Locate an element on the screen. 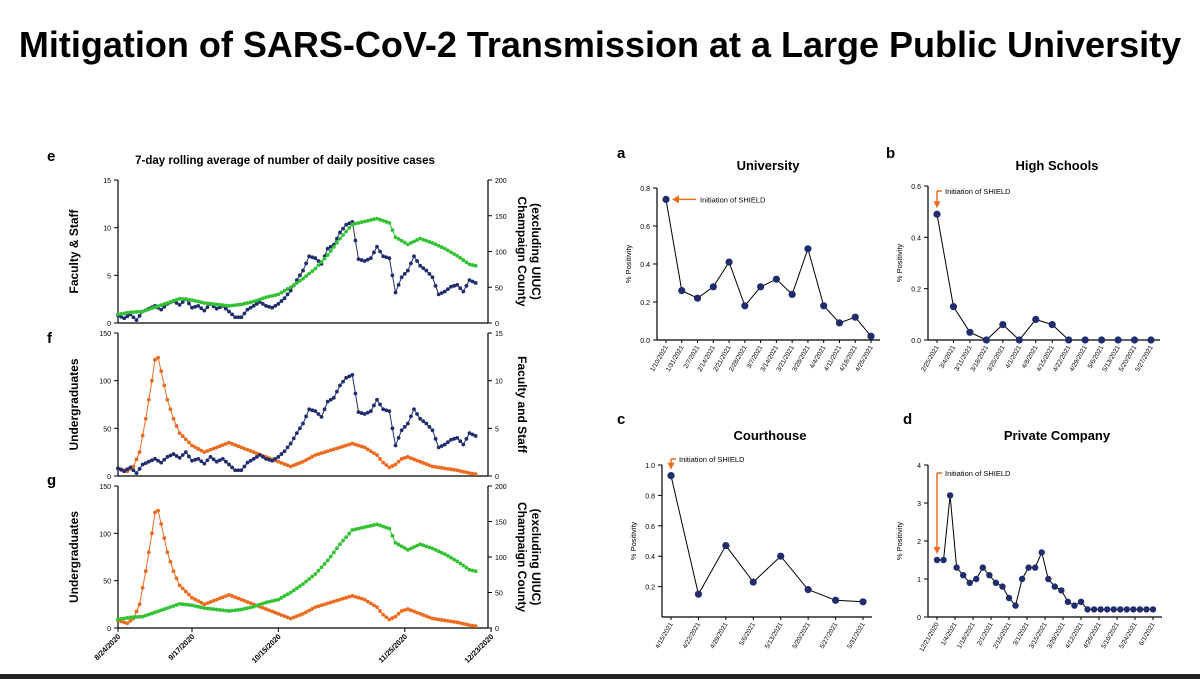 The width and height of the screenshot is (1200, 679). y2-tick-label: 200 is located at coordinates (501, 181).